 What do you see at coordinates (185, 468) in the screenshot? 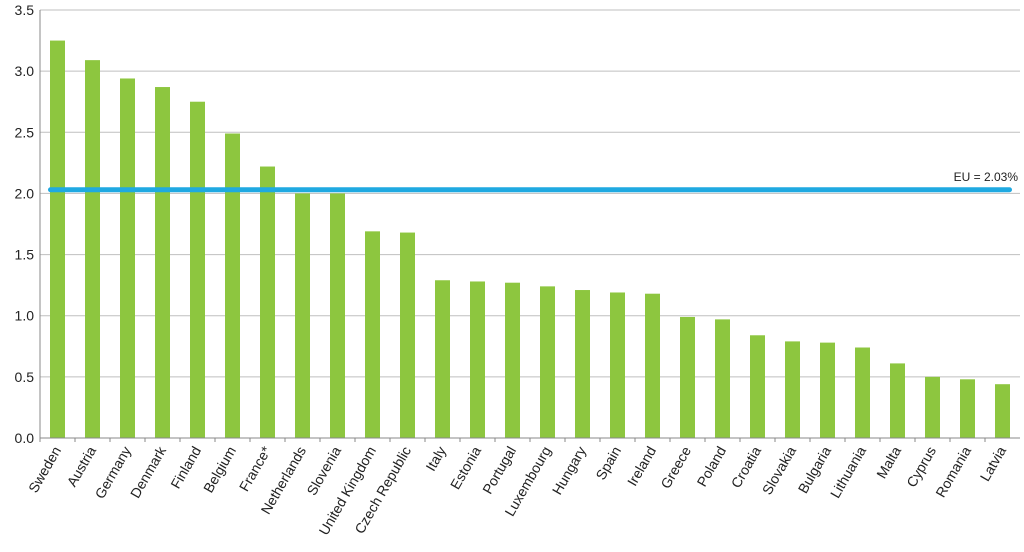
I see `x-category-label: Finland` at bounding box center [185, 468].